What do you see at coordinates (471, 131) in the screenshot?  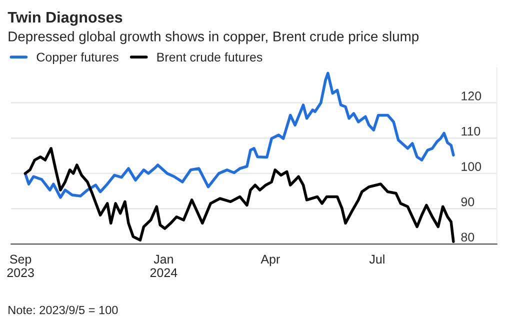 I see `y-tick-label: 110` at bounding box center [471, 131].